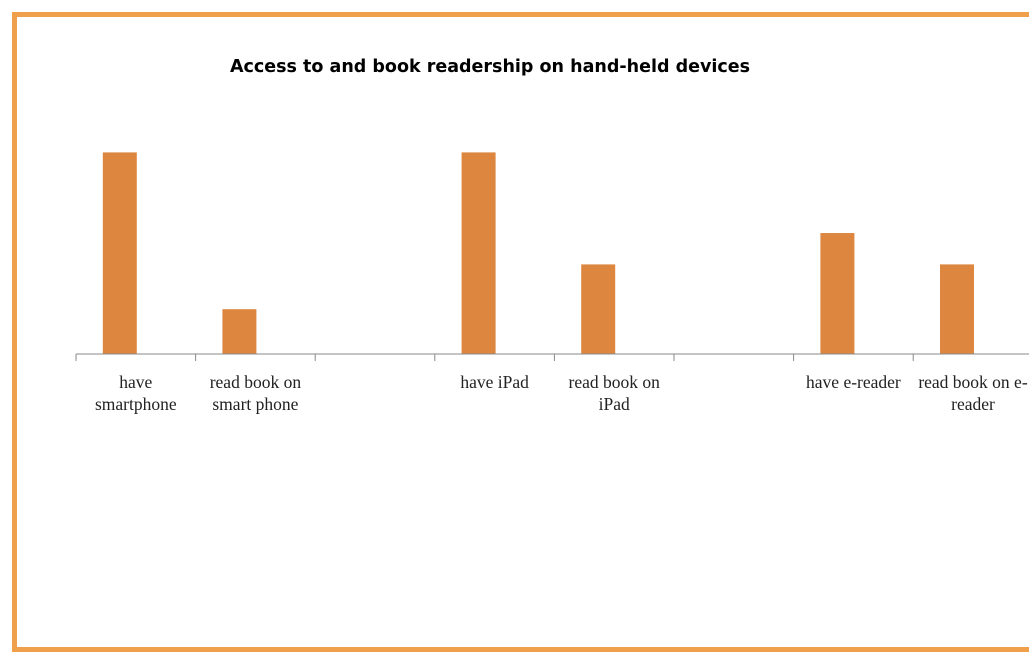  I want to click on x-tick-label: have smartphone, so click(135, 393).